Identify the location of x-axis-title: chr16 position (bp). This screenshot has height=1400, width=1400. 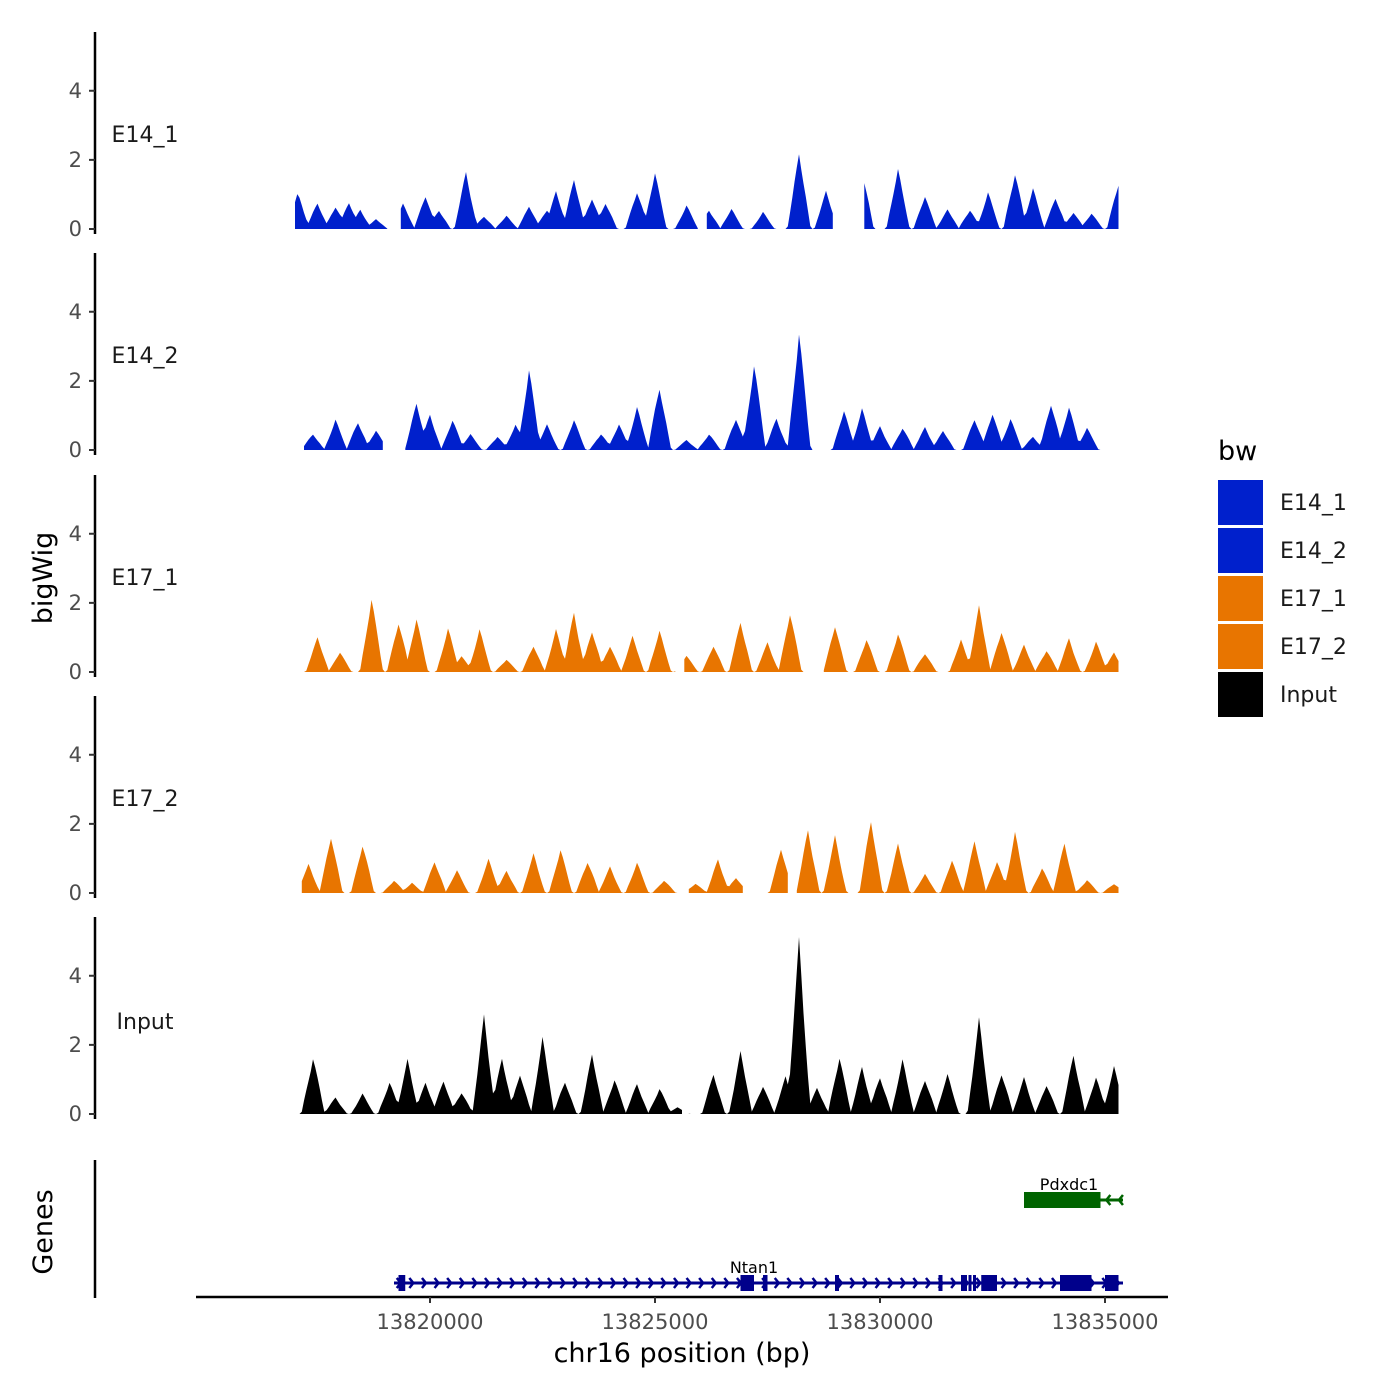
(682, 1353).